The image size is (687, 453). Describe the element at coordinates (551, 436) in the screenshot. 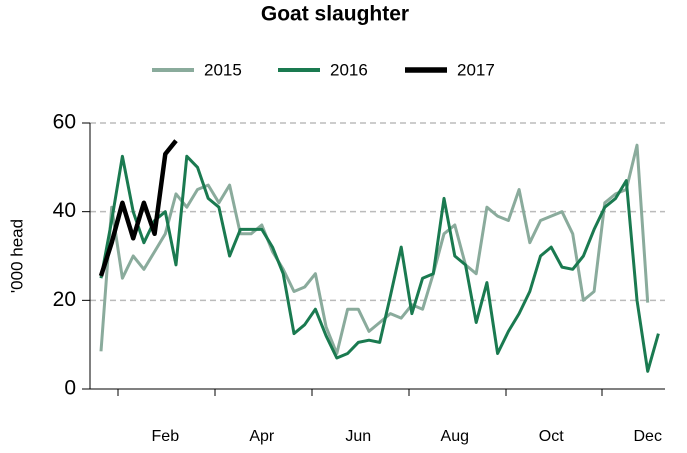

I see `x-tick-label: Oct` at that location.